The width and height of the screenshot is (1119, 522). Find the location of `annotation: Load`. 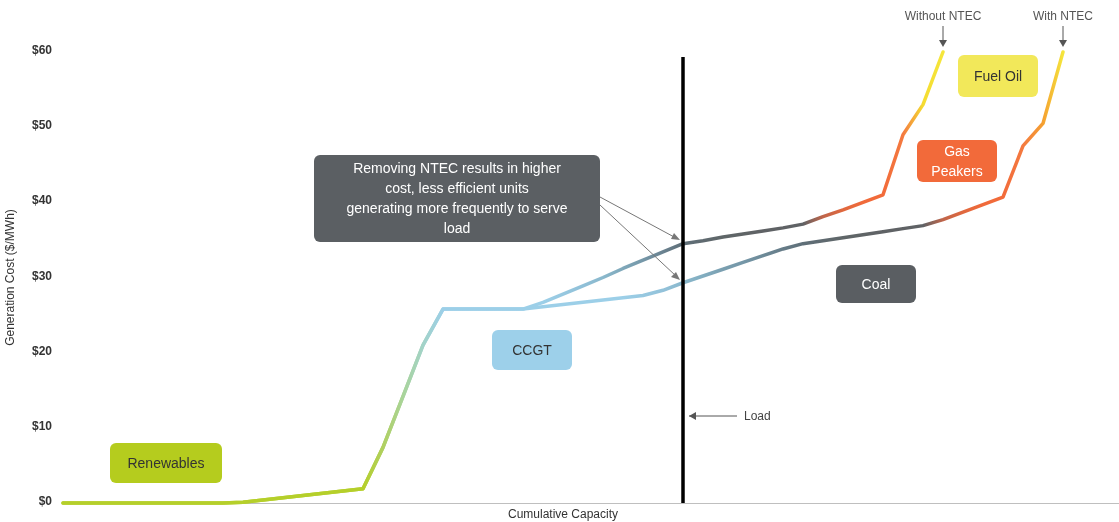

annotation: Load is located at coordinates (757, 416).